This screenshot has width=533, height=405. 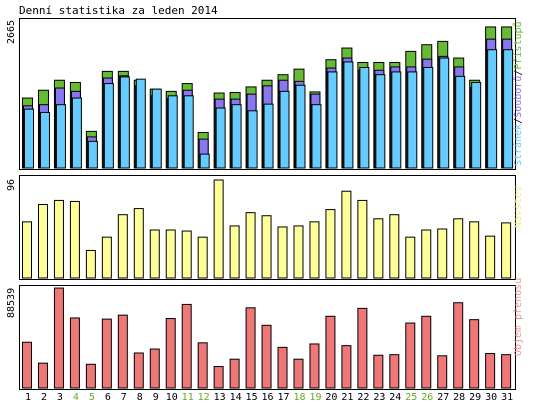 What do you see at coordinates (518, 145) in the screenshot?
I see `legend-pages: Stránek` at bounding box center [518, 145].